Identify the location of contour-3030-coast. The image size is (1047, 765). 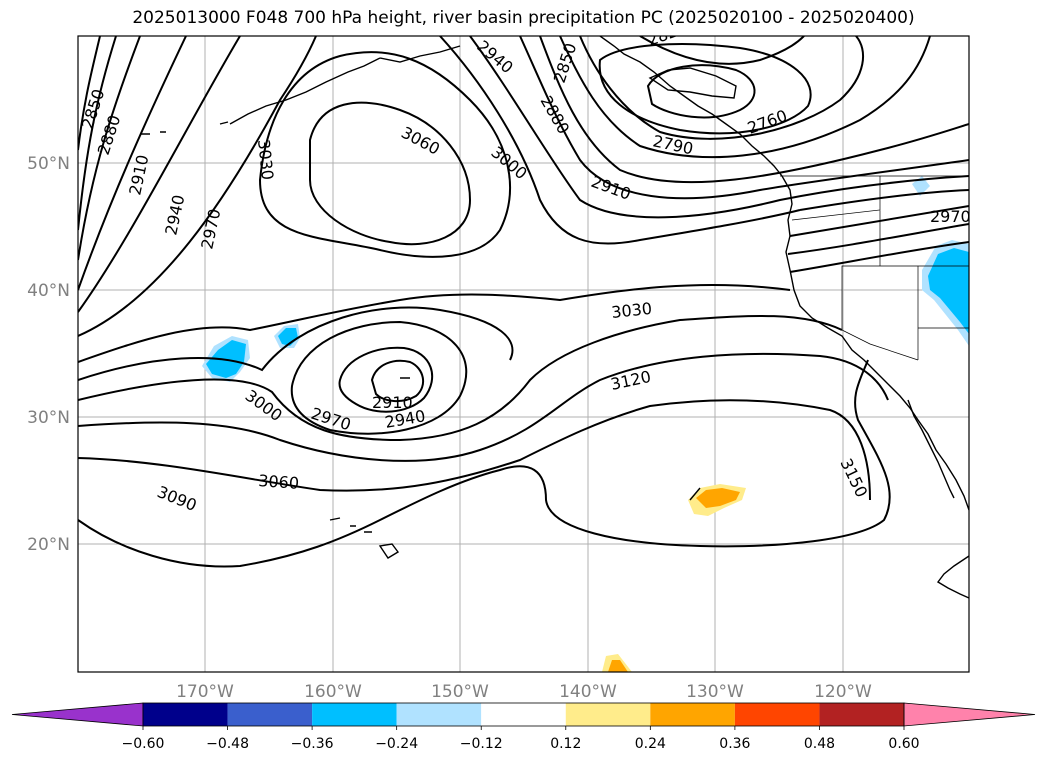
(879, 221).